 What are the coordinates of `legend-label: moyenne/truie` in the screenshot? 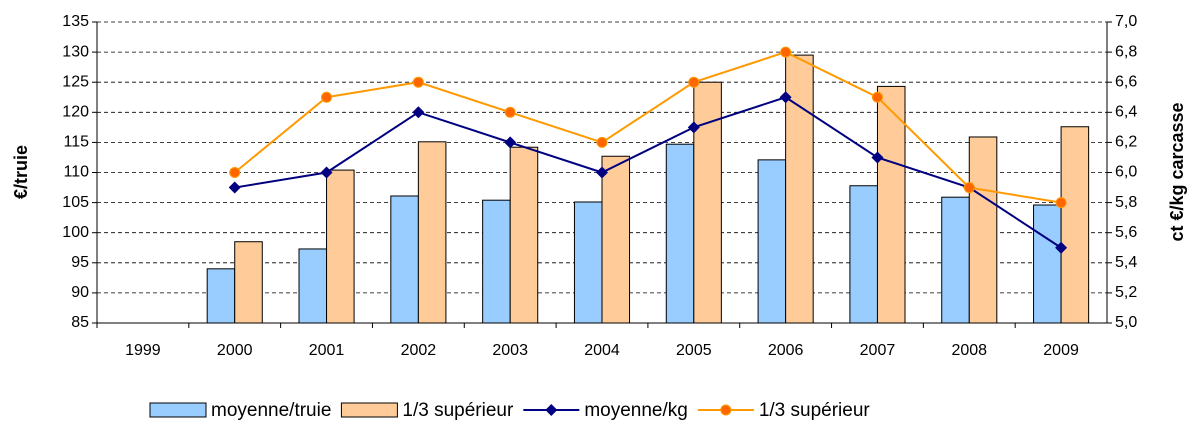 It's located at (271, 410).